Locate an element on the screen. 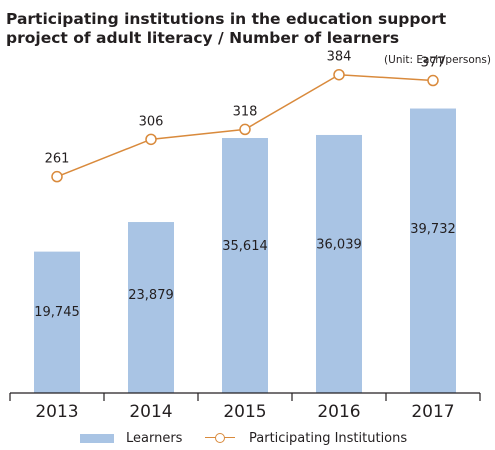  bar-2016 is located at coordinates (339, 263).